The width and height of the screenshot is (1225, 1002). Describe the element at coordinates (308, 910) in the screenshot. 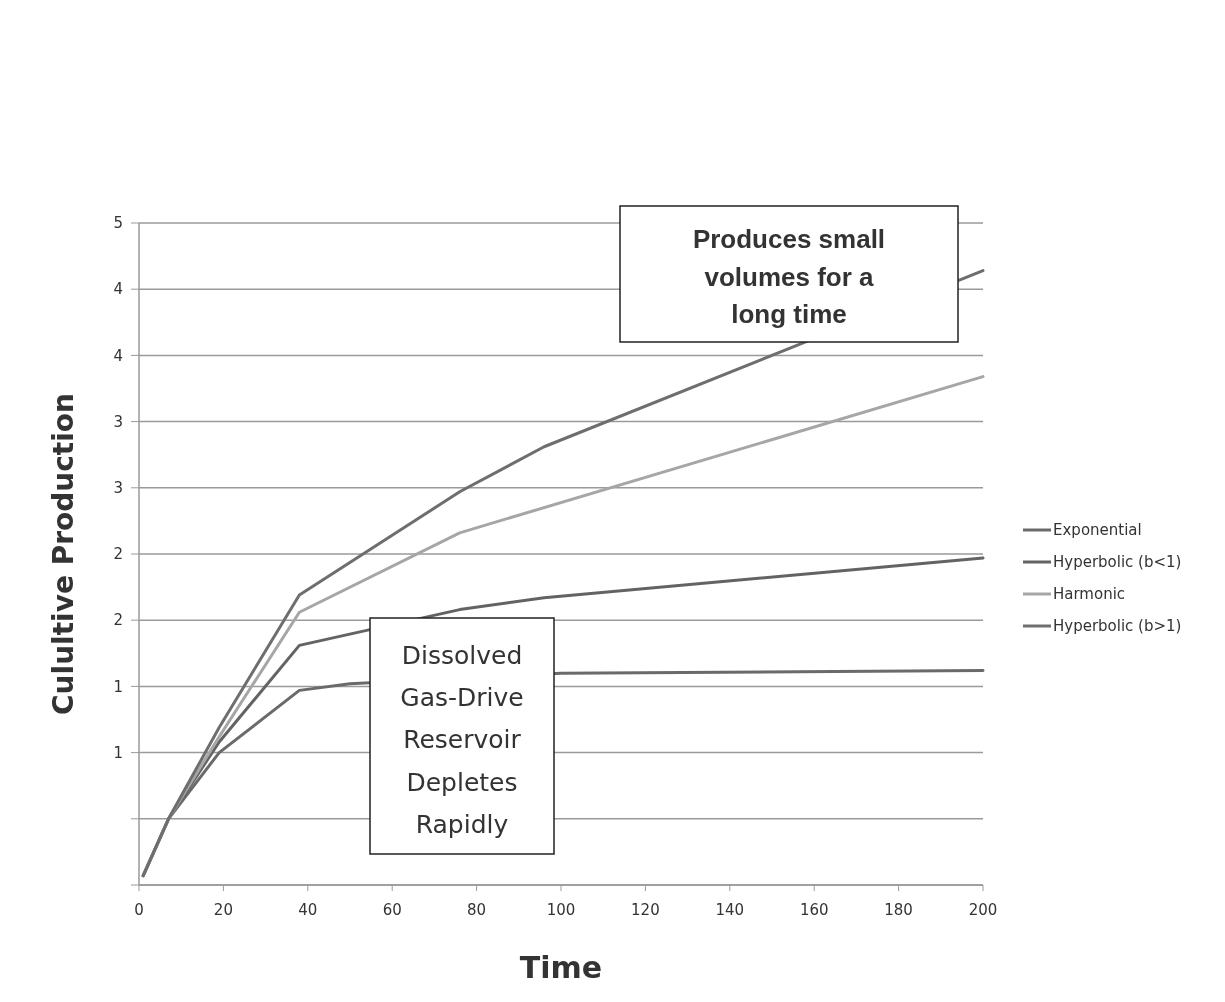

I see `x-tick-label: 40` at that location.